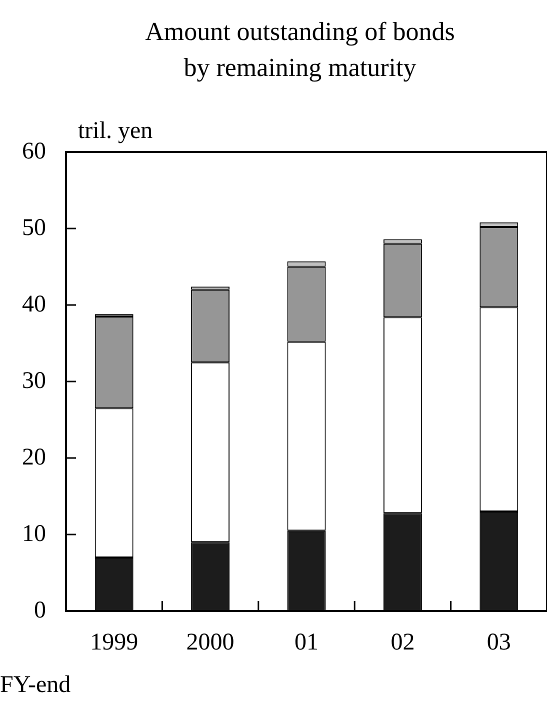 This screenshot has width=547, height=705. What do you see at coordinates (300, 50) in the screenshot?
I see `chart-title: Amount outstanding of bonds by remaining maturity` at bounding box center [300, 50].